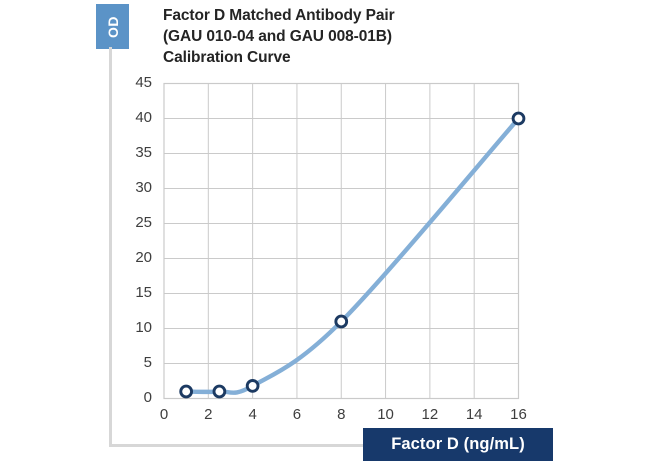 The height and width of the screenshot is (465, 650). Describe the element at coordinates (143, 152) in the screenshot. I see `y-tick-label: 35` at that location.